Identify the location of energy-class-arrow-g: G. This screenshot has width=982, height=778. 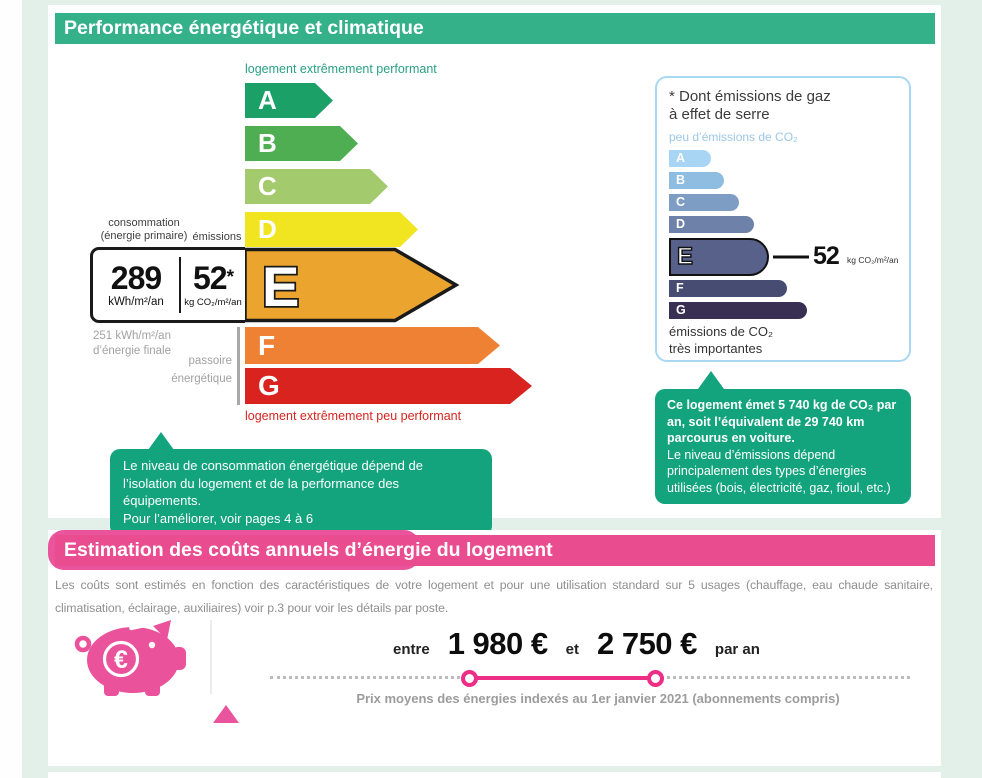
(388, 386).